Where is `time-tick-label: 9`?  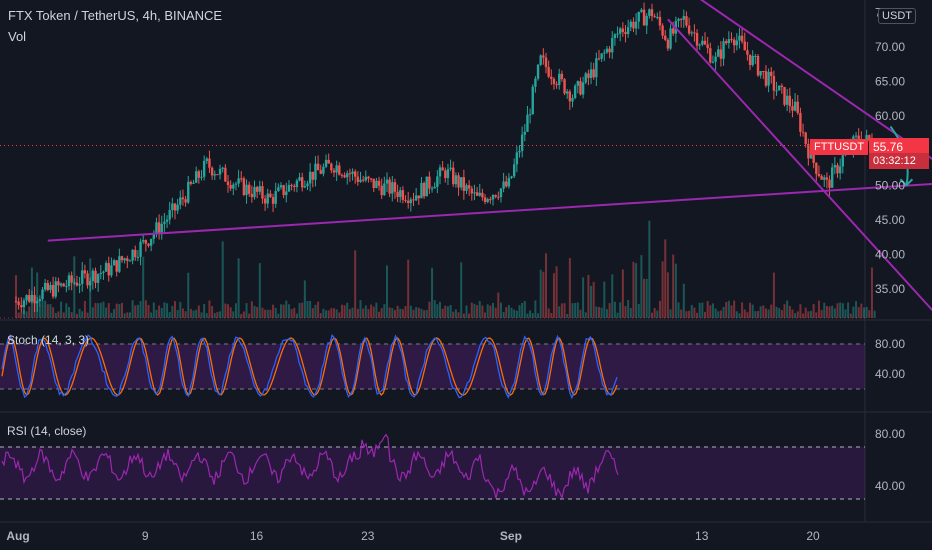 time-tick-label: 9 is located at coordinates (145, 536).